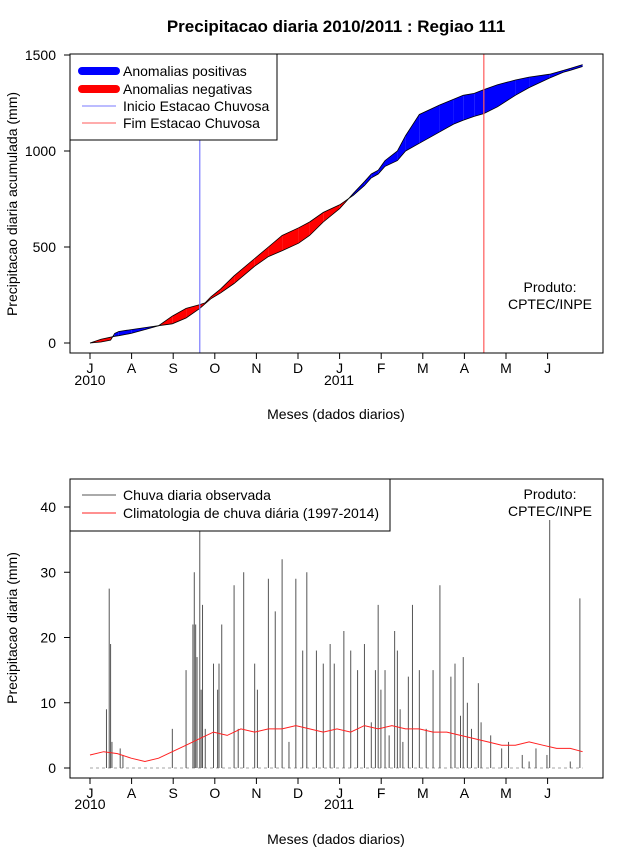  Describe the element at coordinates (196, 106) in the screenshot. I see `legend-label-onset: Inicio Estacao Chuvosa` at that location.